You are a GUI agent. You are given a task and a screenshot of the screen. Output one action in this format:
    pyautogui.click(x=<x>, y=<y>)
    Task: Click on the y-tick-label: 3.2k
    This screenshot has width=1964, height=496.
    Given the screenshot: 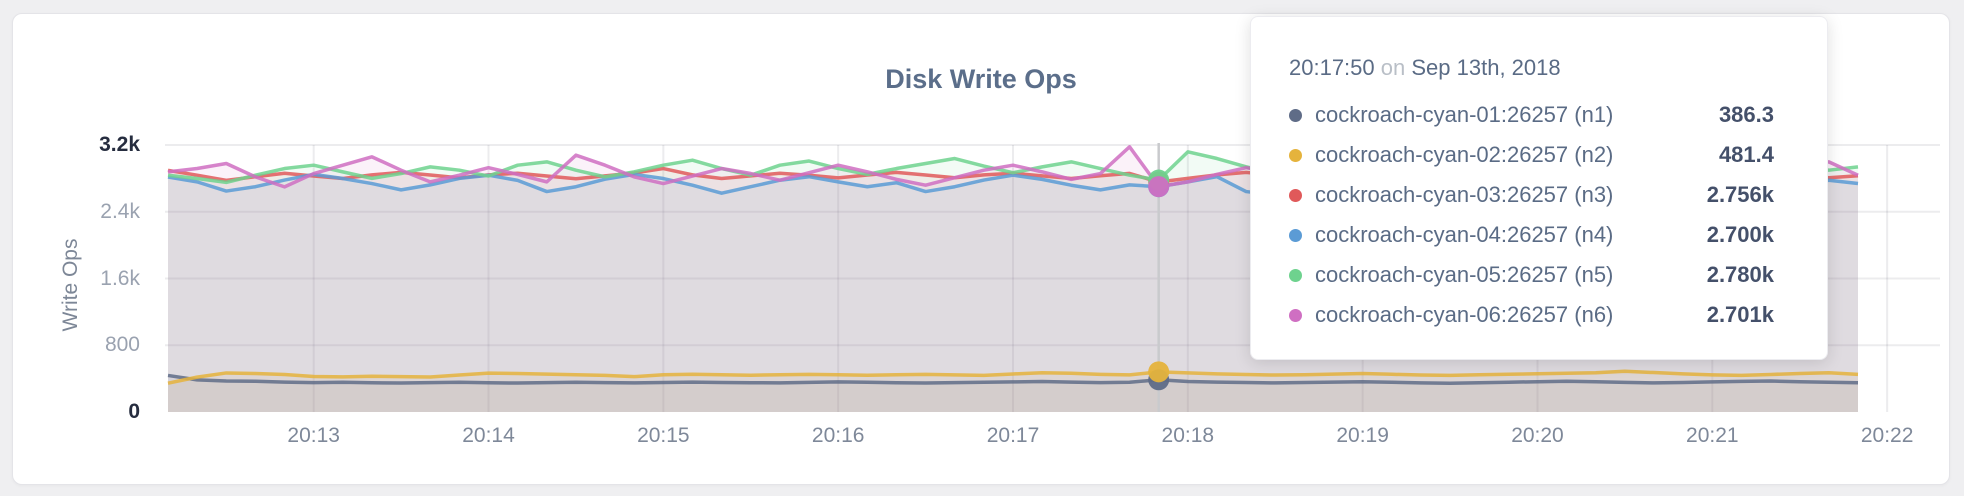 What is the action you would take?
    pyautogui.click(x=119, y=144)
    